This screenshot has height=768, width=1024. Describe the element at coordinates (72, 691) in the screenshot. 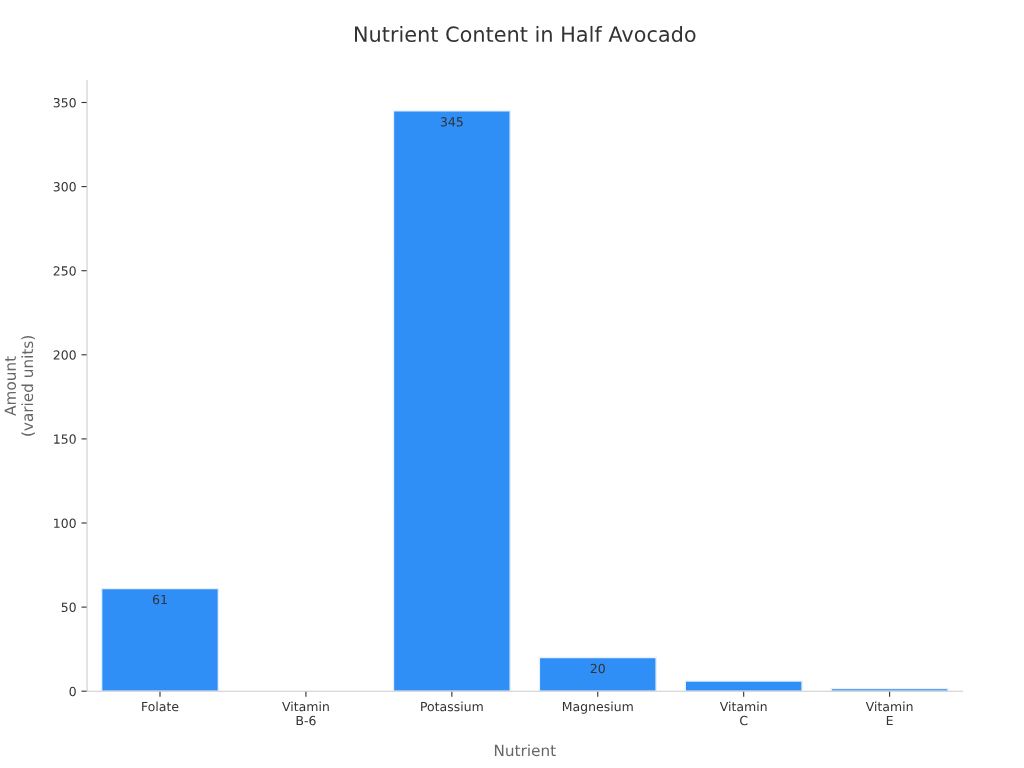

I see `y-tick-label: 0` at that location.